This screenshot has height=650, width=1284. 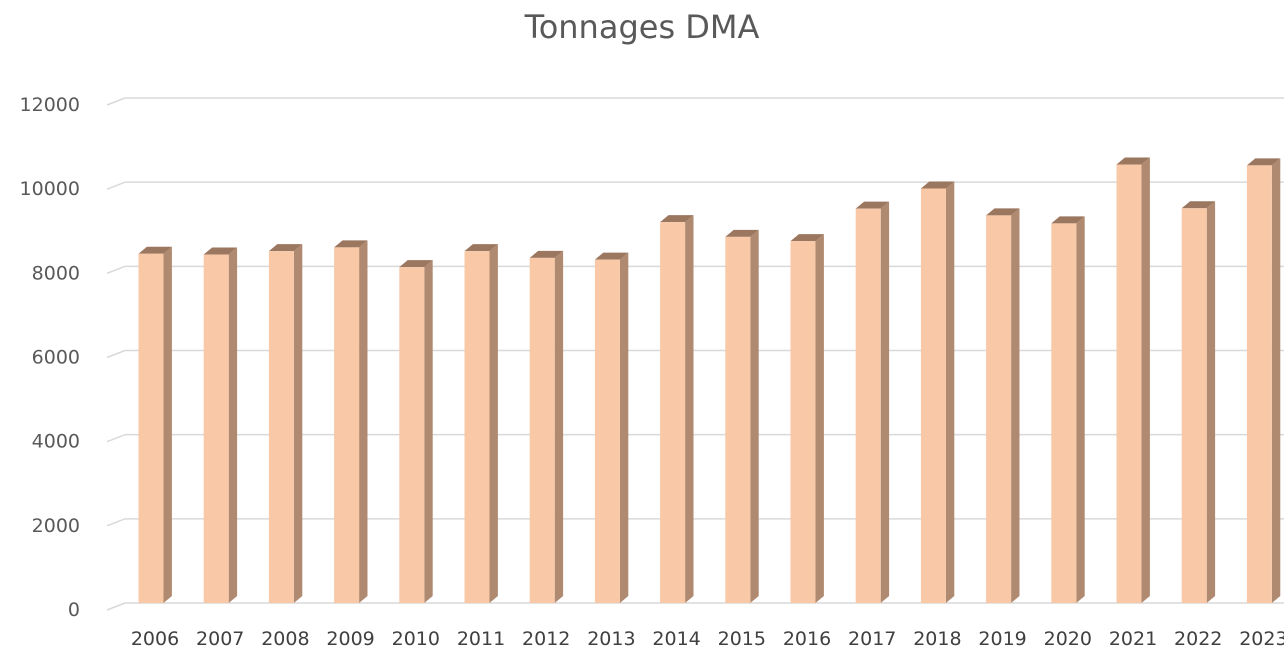 I want to click on bar-2012, so click(x=546, y=426).